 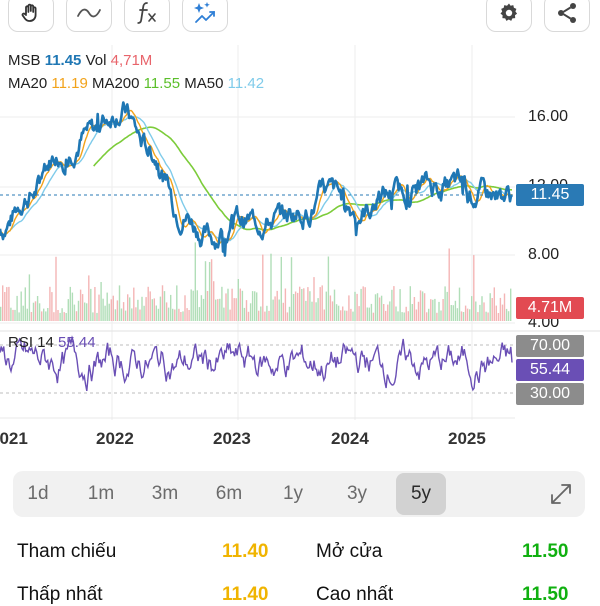 I want to click on ai-magic-button, so click(x=205, y=16).